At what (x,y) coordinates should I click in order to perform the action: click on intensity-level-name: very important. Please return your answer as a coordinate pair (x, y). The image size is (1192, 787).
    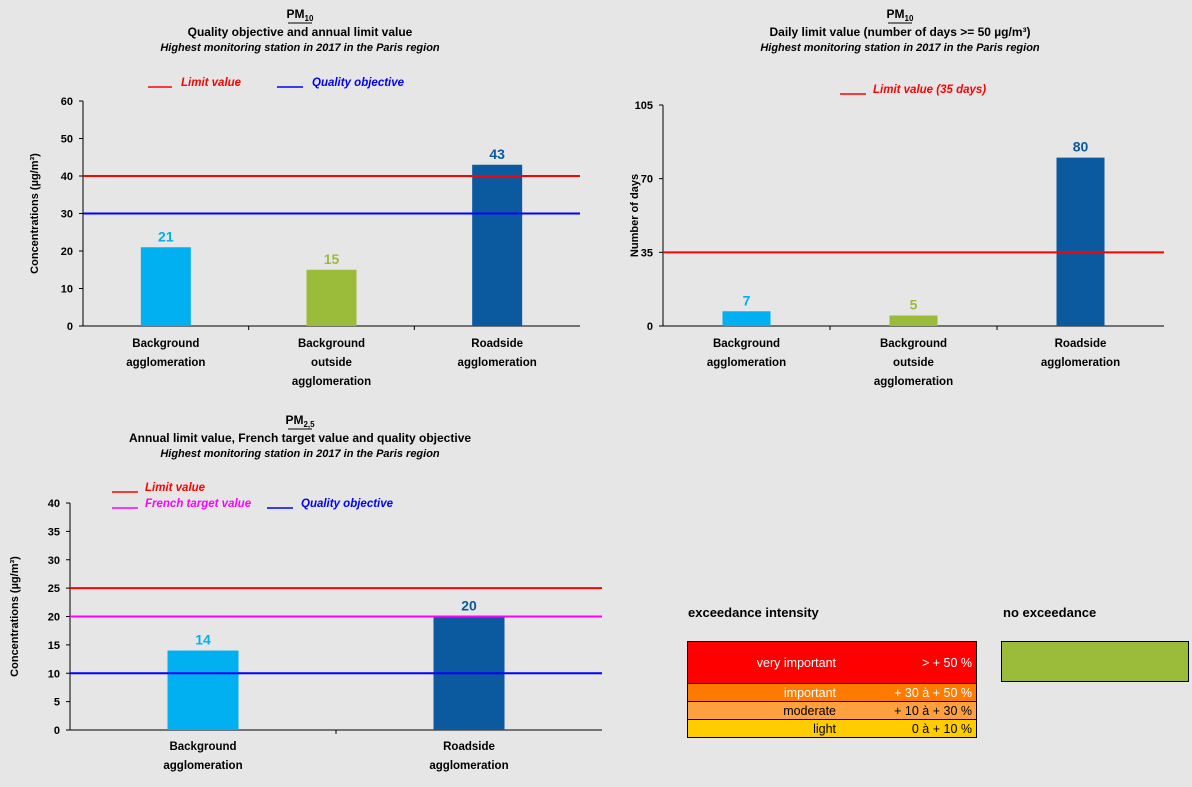
    Looking at the image, I should click on (796, 662).